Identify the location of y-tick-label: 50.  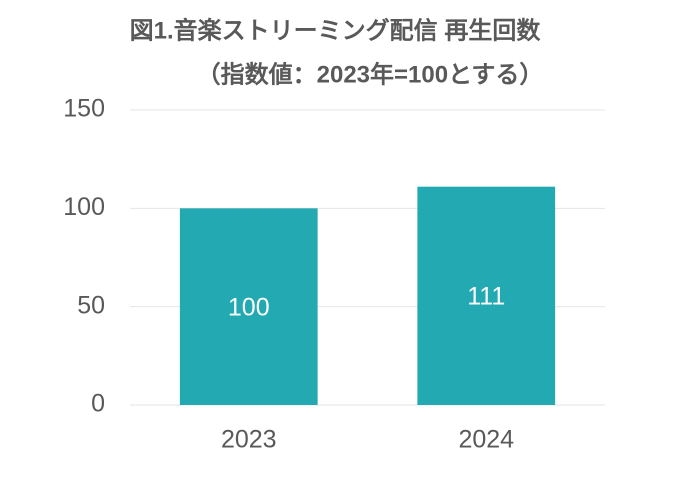
(91, 305).